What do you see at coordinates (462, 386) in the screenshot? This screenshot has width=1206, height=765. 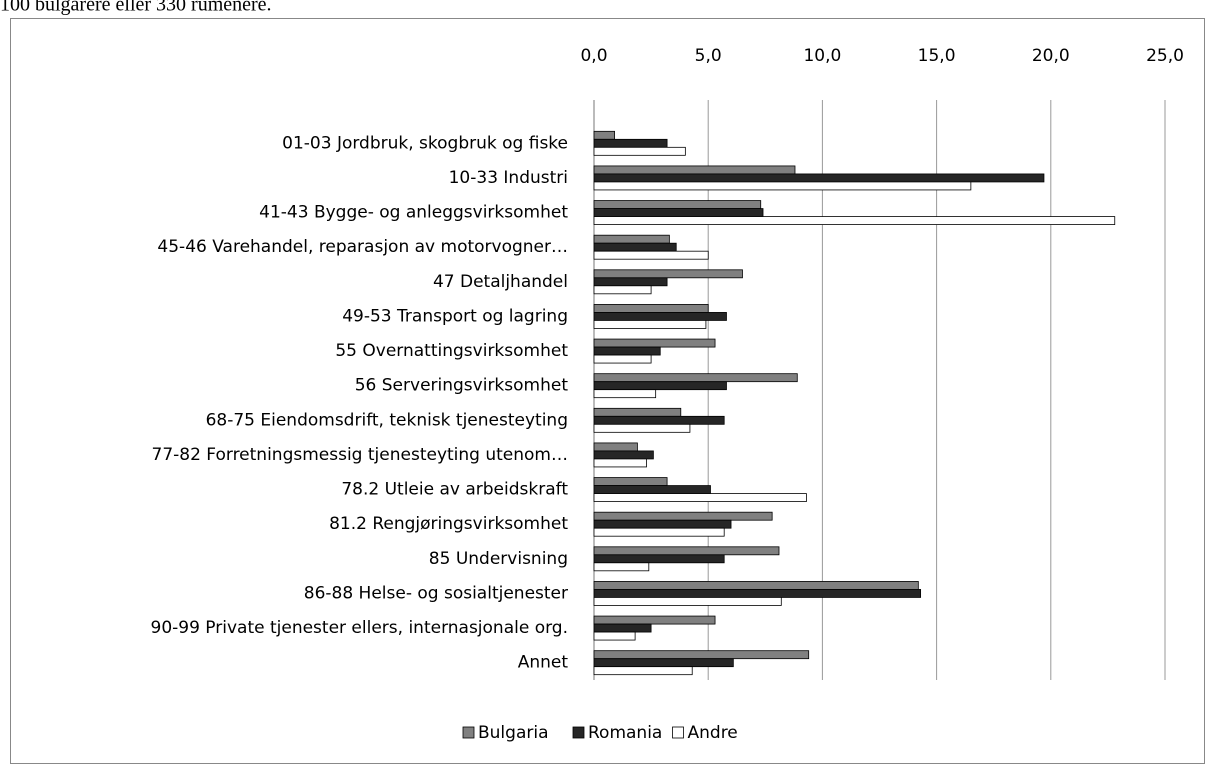 I see `y-tick-label: 56 Serveringsvirksomhet` at bounding box center [462, 386].